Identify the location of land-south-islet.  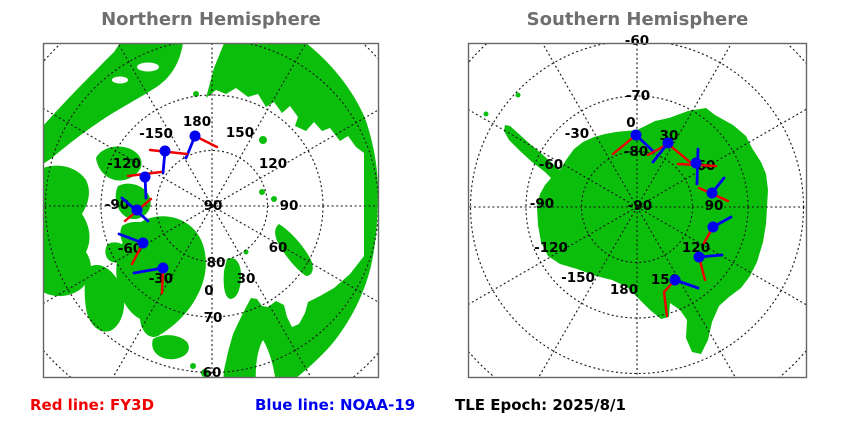
(486, 114).